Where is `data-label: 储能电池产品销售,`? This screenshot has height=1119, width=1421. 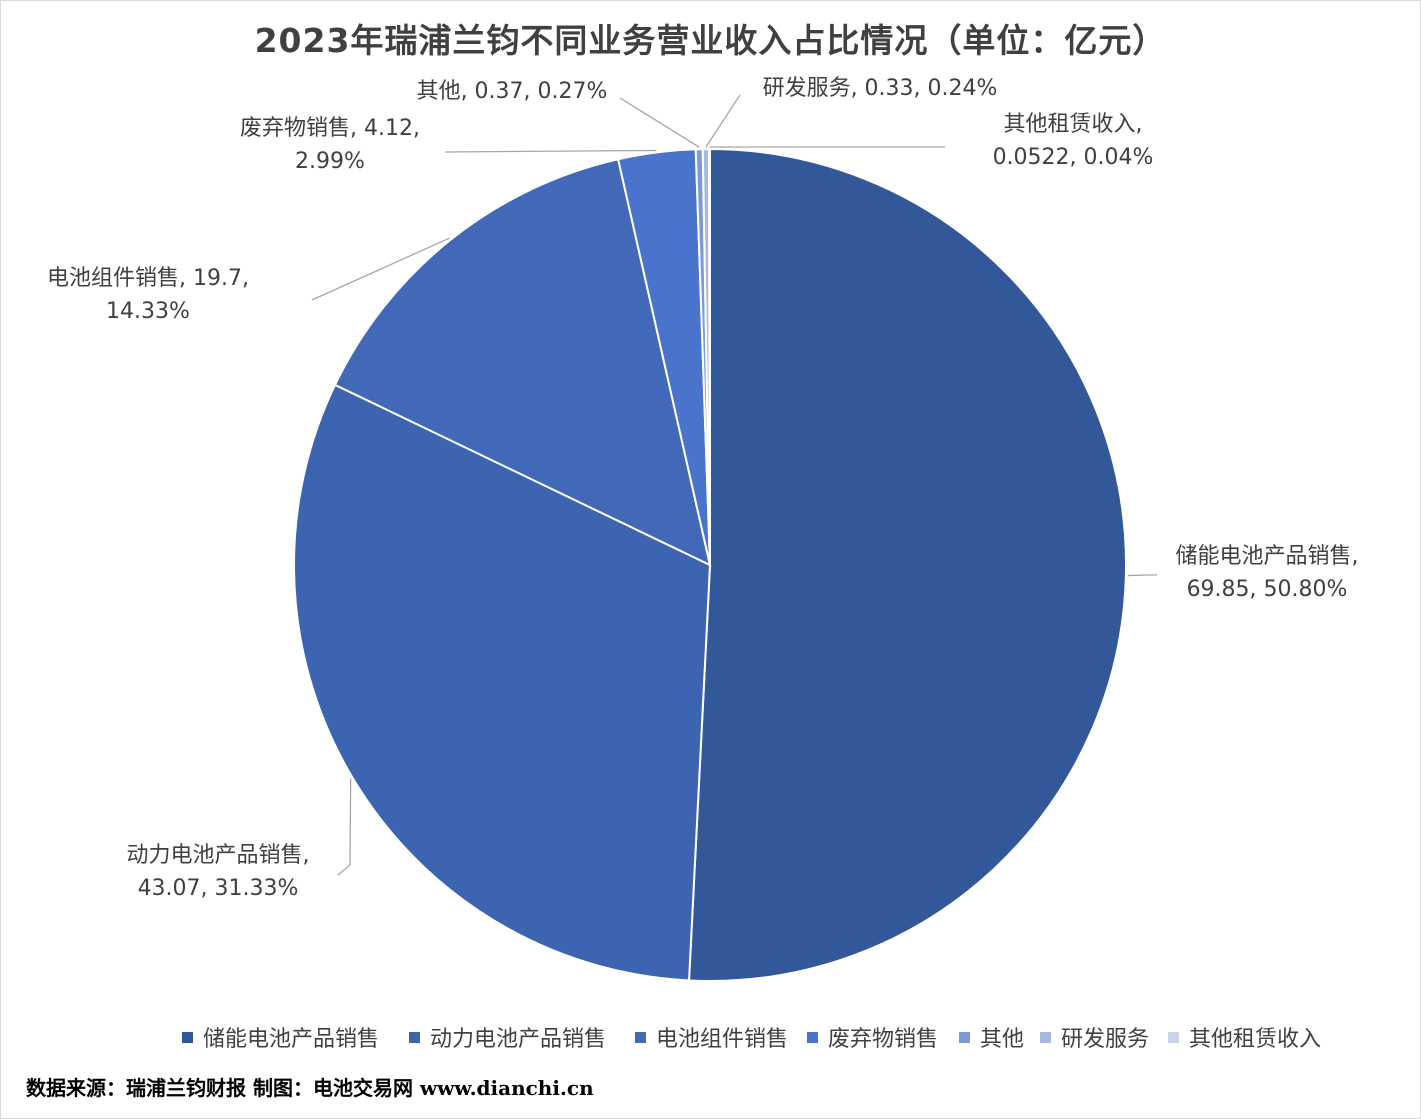 data-label: 储能电池产品销售, is located at coordinates (1267, 556).